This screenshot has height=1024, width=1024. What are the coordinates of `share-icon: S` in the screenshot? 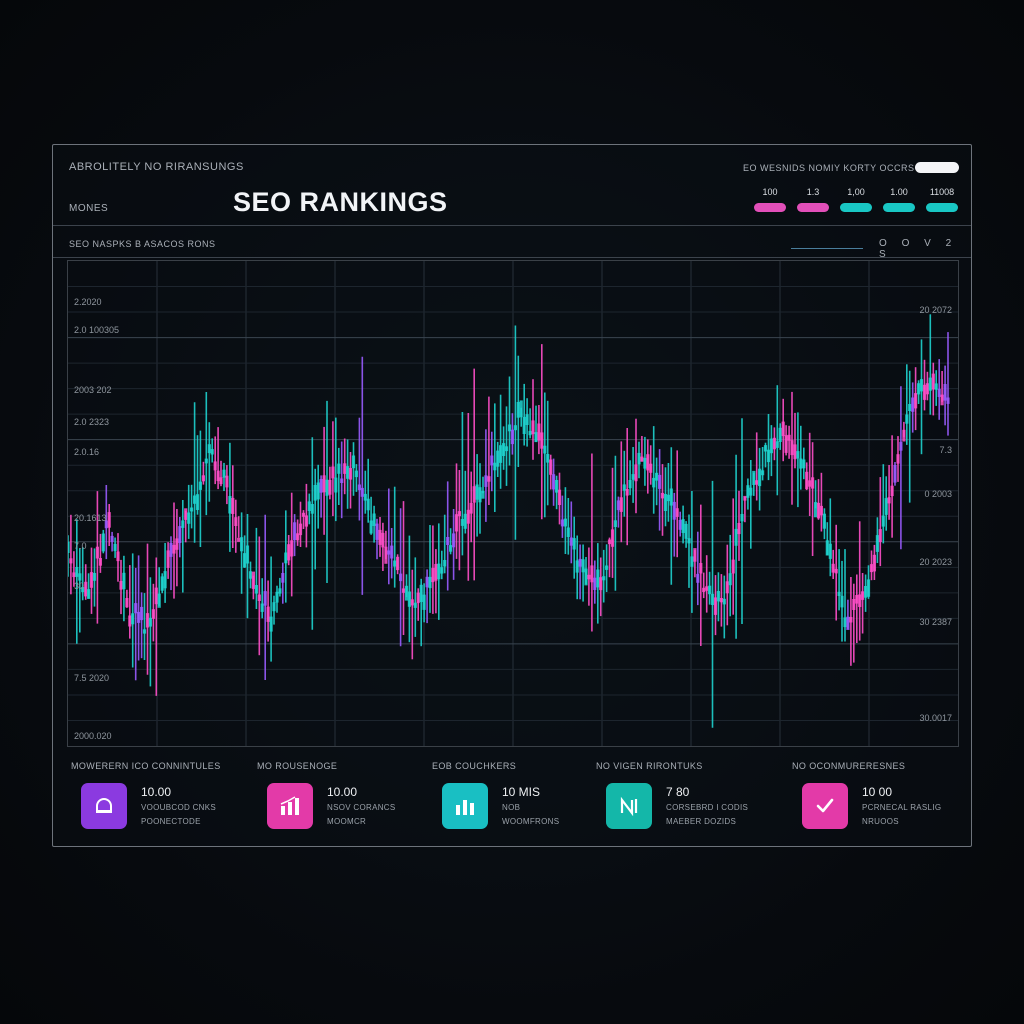 It's located at (885, 254).